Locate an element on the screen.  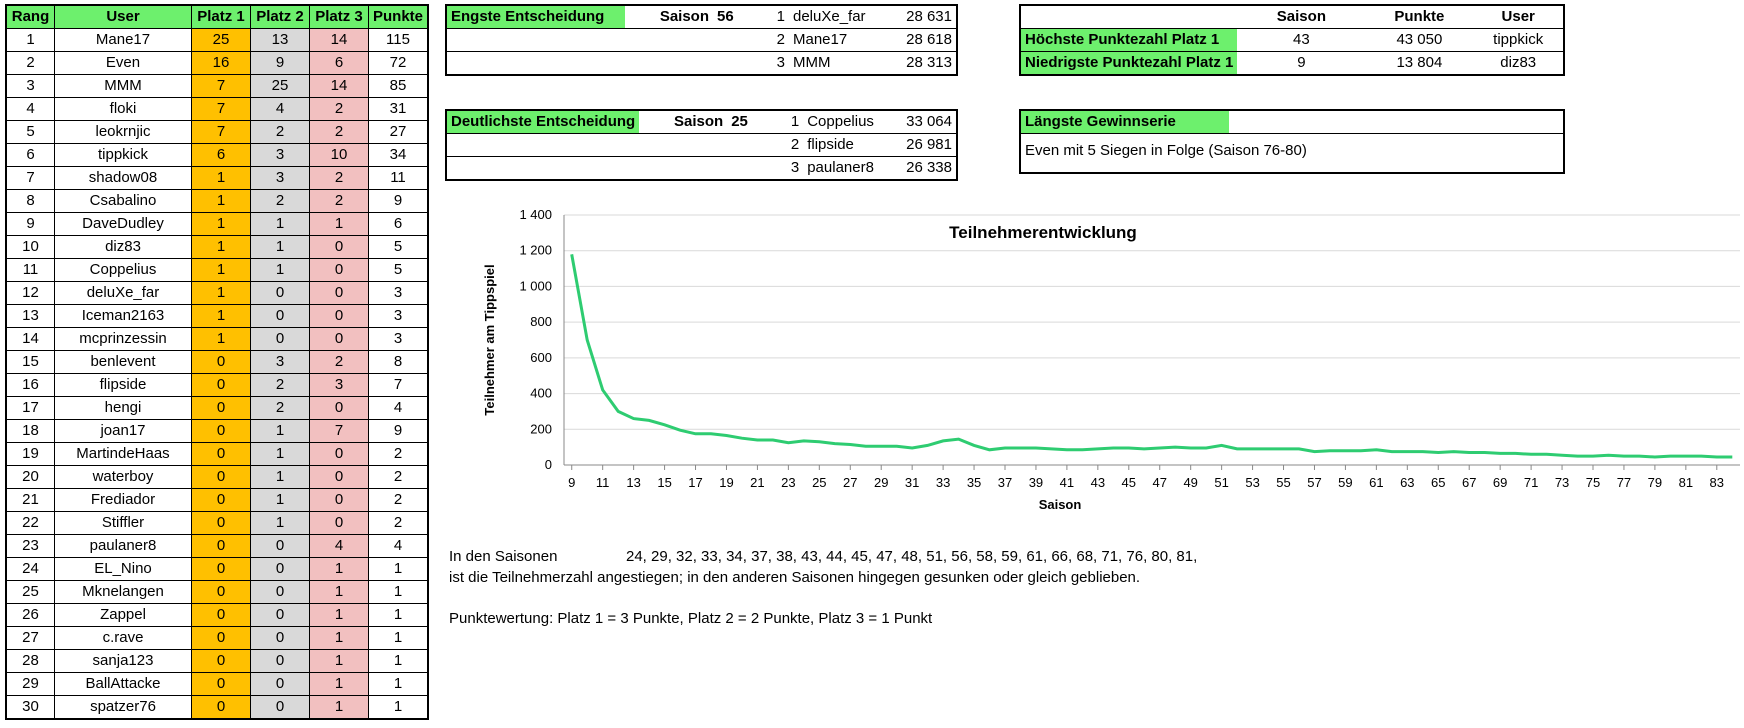
x-tick-label: 59 is located at coordinates (1345, 482).